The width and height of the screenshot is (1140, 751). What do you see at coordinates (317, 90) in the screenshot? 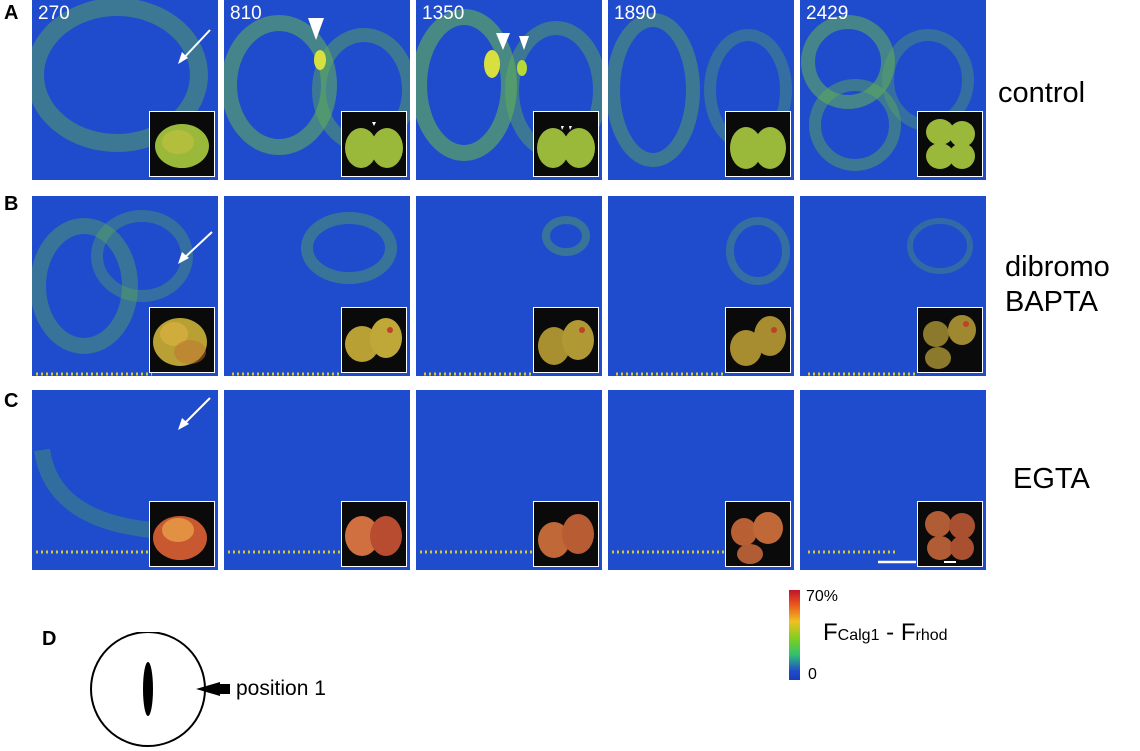
I see `panel-a2: 810` at bounding box center [317, 90].